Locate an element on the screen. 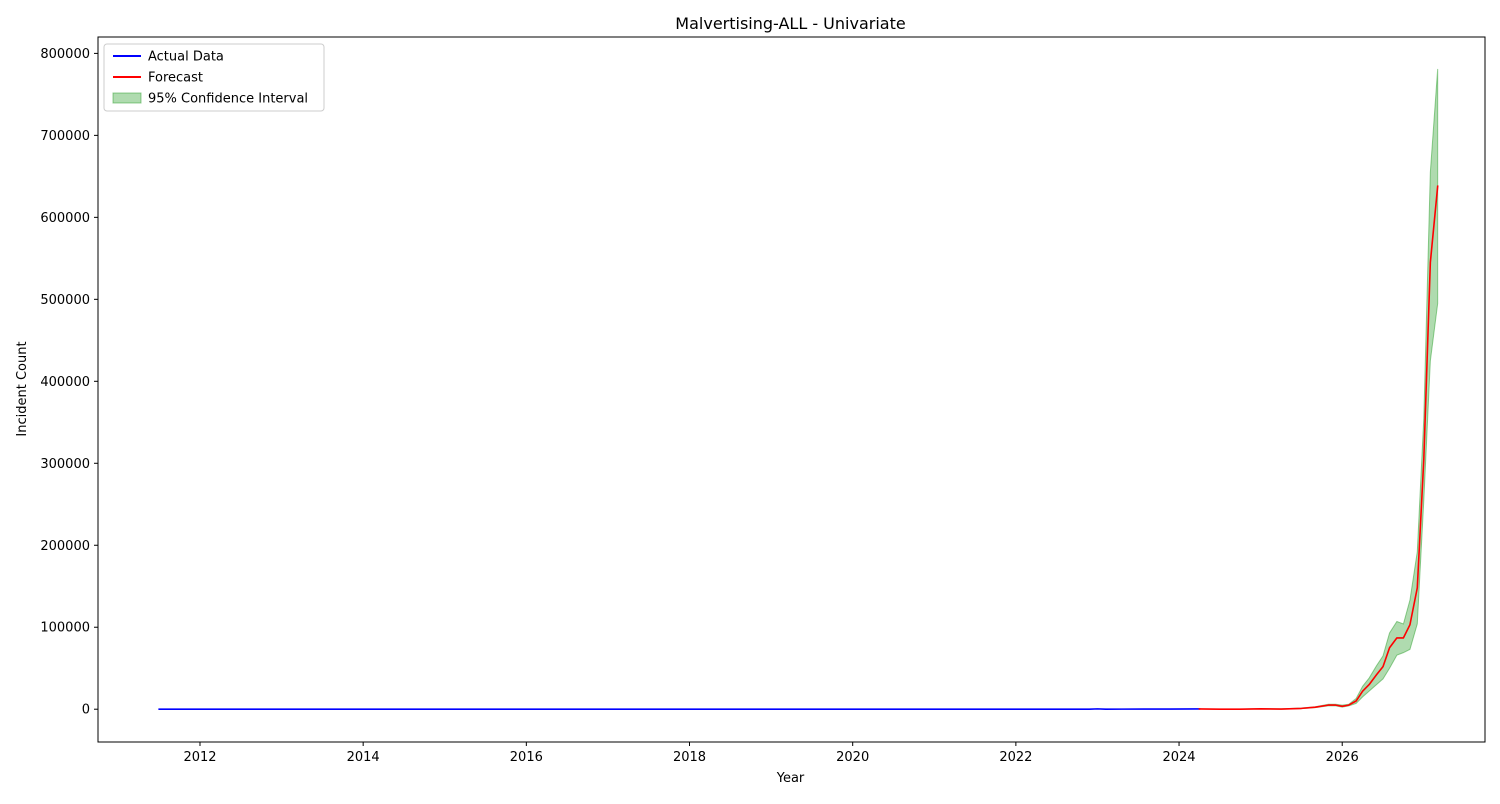  y-axis-title: Incident Count is located at coordinates (22, 388).